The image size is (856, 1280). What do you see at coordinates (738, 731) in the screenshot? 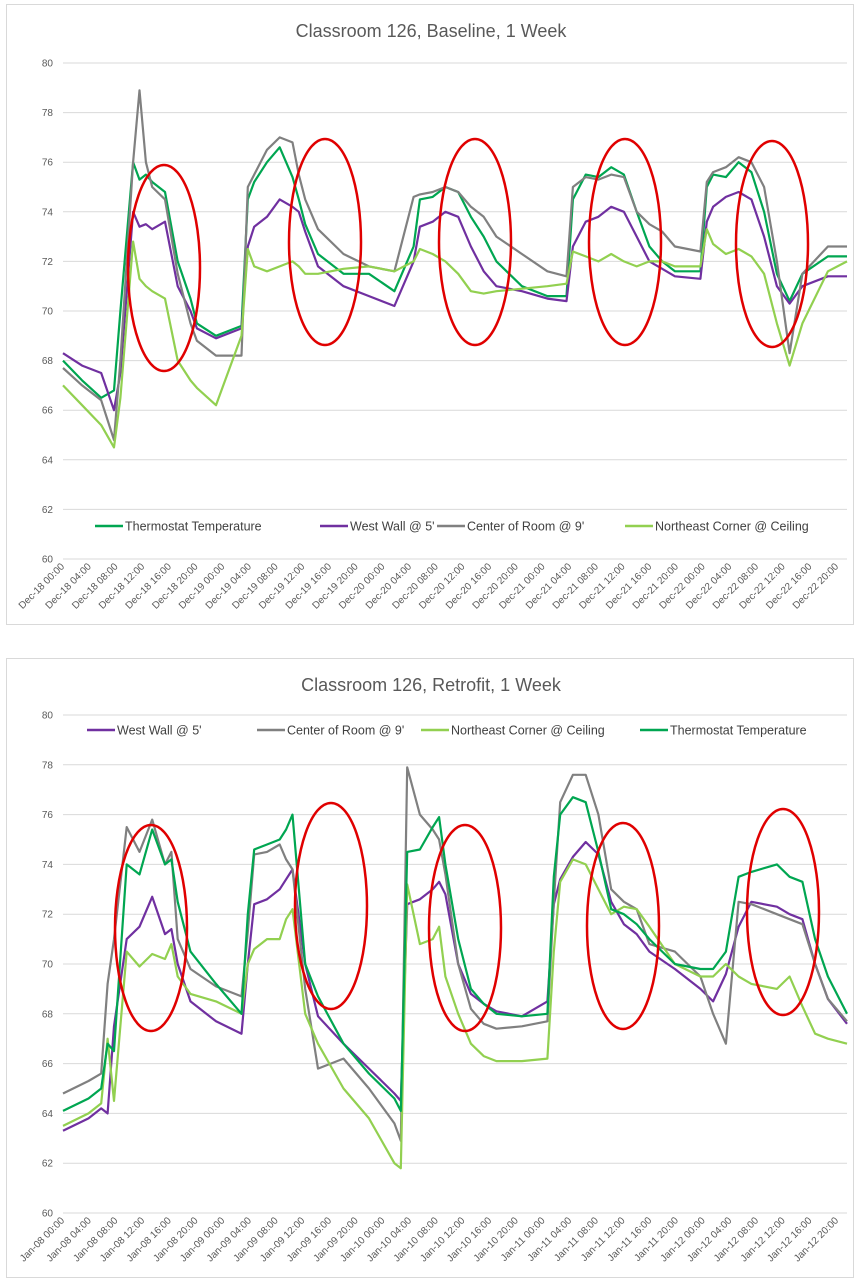
I see `retrofit-legend-label: Thermostat Temperature` at bounding box center [738, 731].